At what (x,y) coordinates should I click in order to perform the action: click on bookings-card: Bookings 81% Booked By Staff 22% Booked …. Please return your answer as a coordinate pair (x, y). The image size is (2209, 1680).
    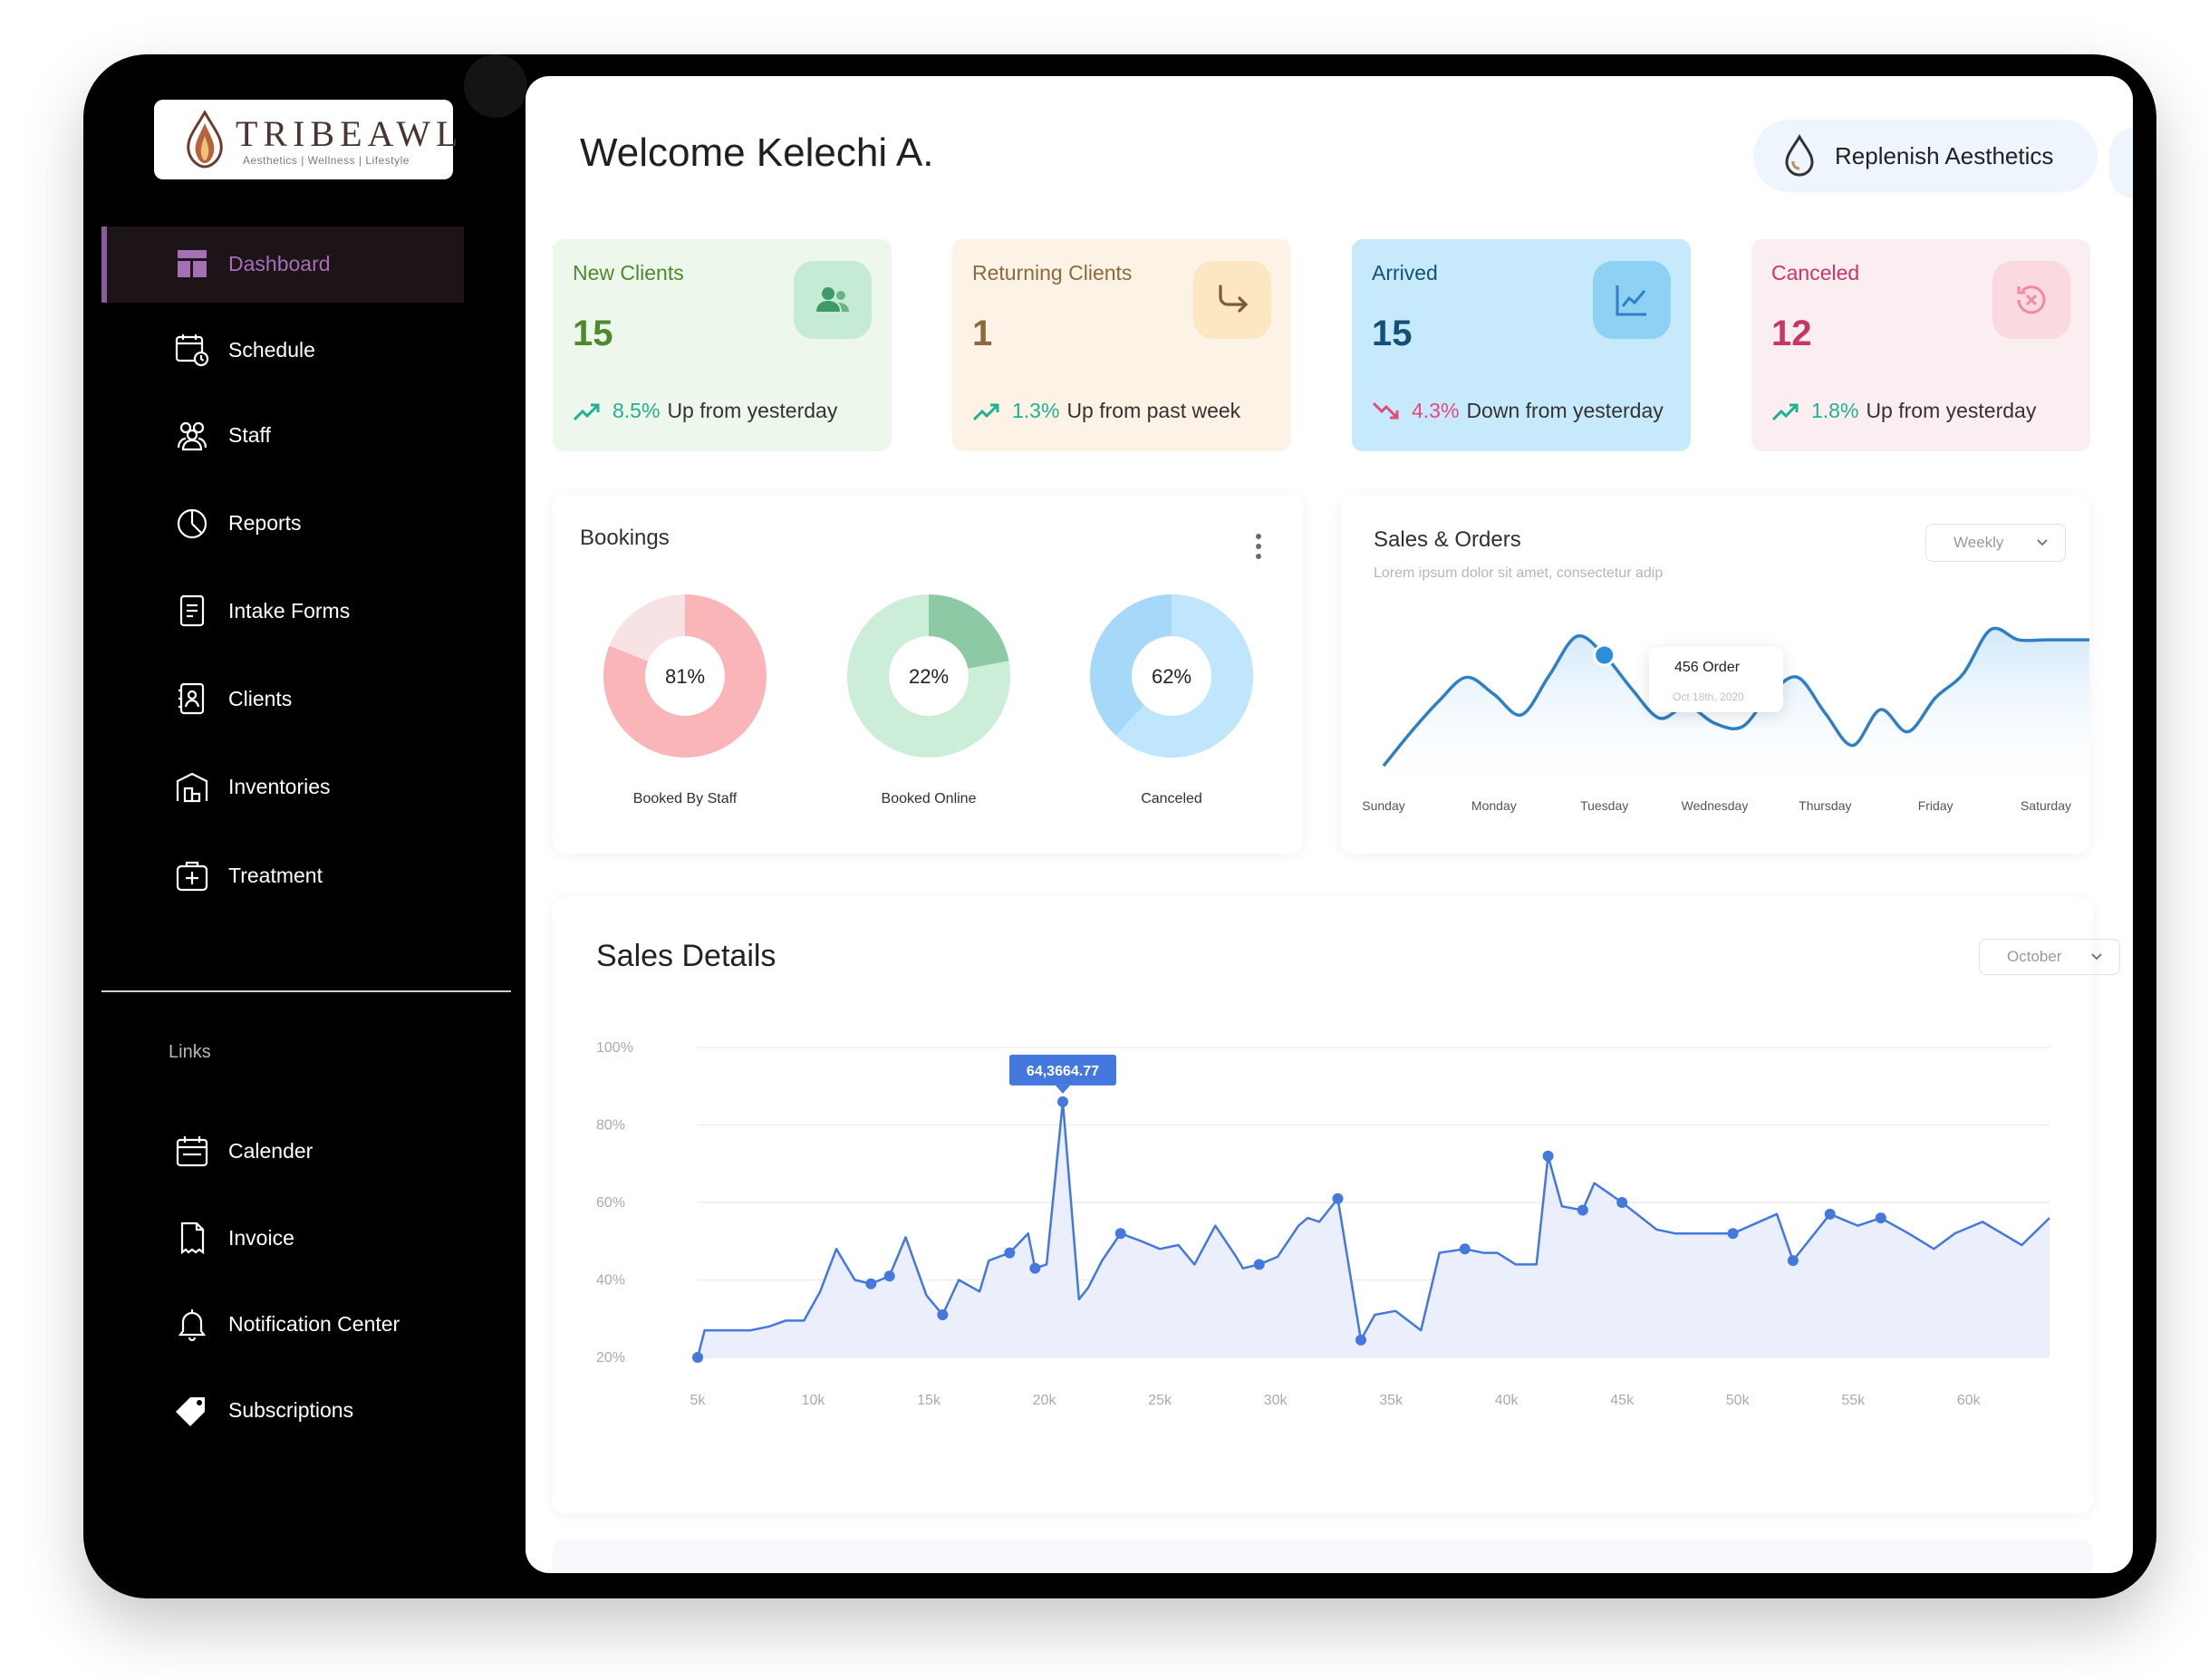
    Looking at the image, I should click on (928, 674).